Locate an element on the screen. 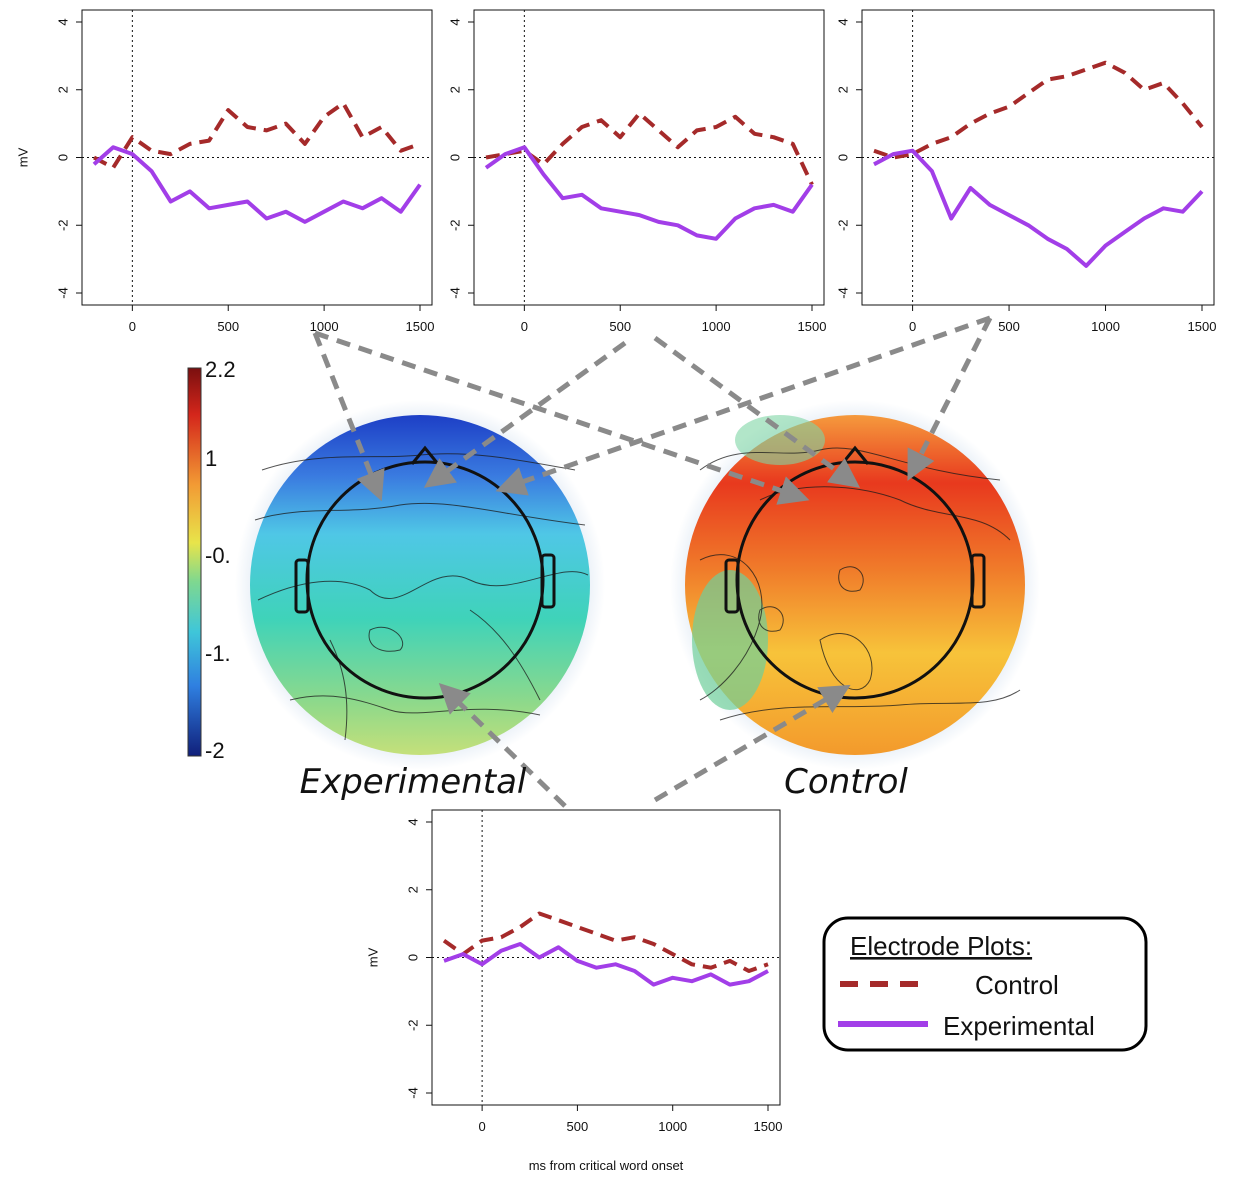  condition-label-experimental: Experimental is located at coordinates (413, 782).